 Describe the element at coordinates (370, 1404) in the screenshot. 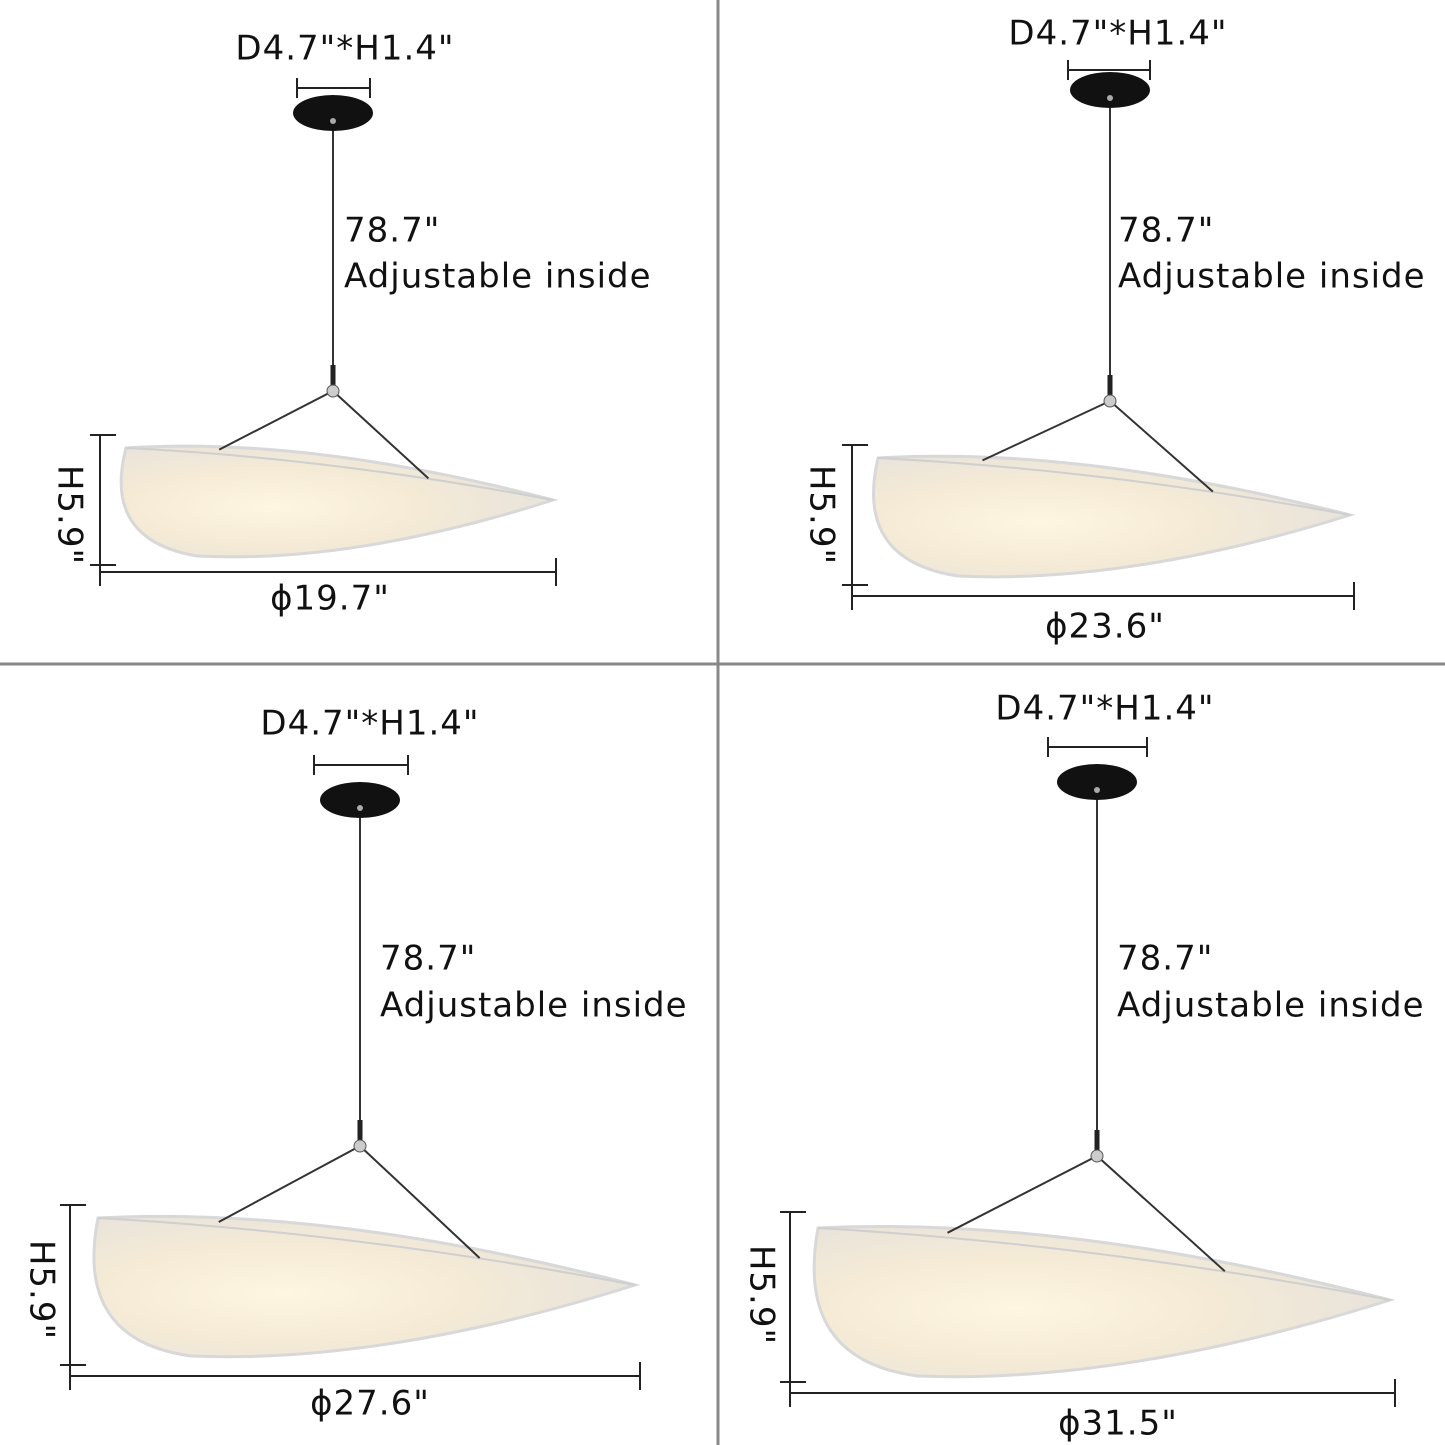

I see `diameter-label: ϕ27.6"` at that location.